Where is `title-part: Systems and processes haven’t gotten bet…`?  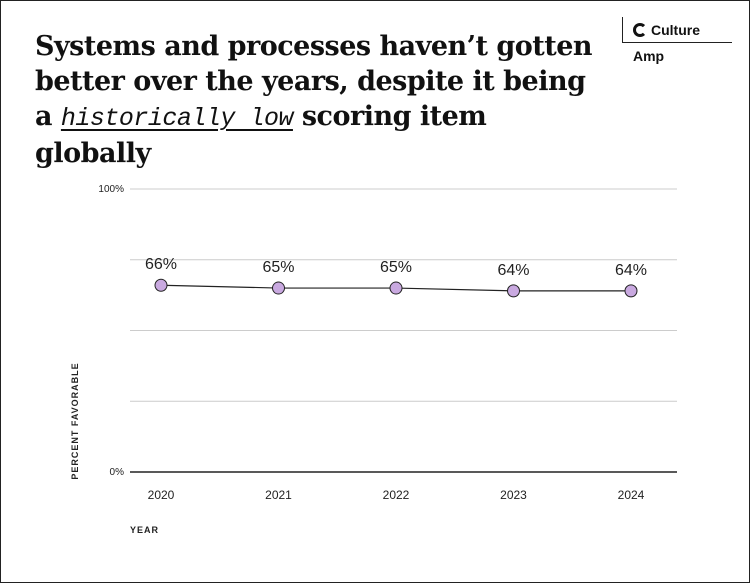 title-part: Systems and processes haven’t gotten bet… is located at coordinates (314, 81).